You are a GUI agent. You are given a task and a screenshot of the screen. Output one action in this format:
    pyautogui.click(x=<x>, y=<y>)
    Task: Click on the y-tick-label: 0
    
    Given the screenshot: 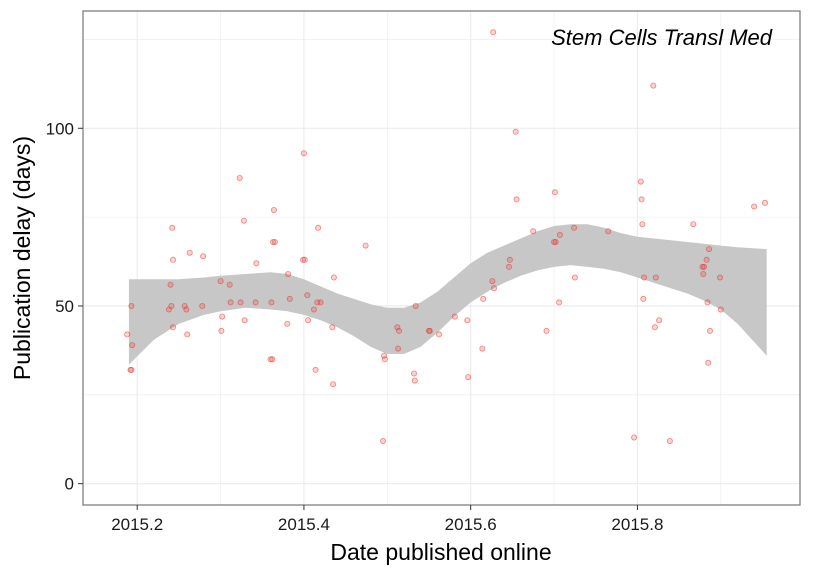 What is the action you would take?
    pyautogui.click(x=69, y=484)
    